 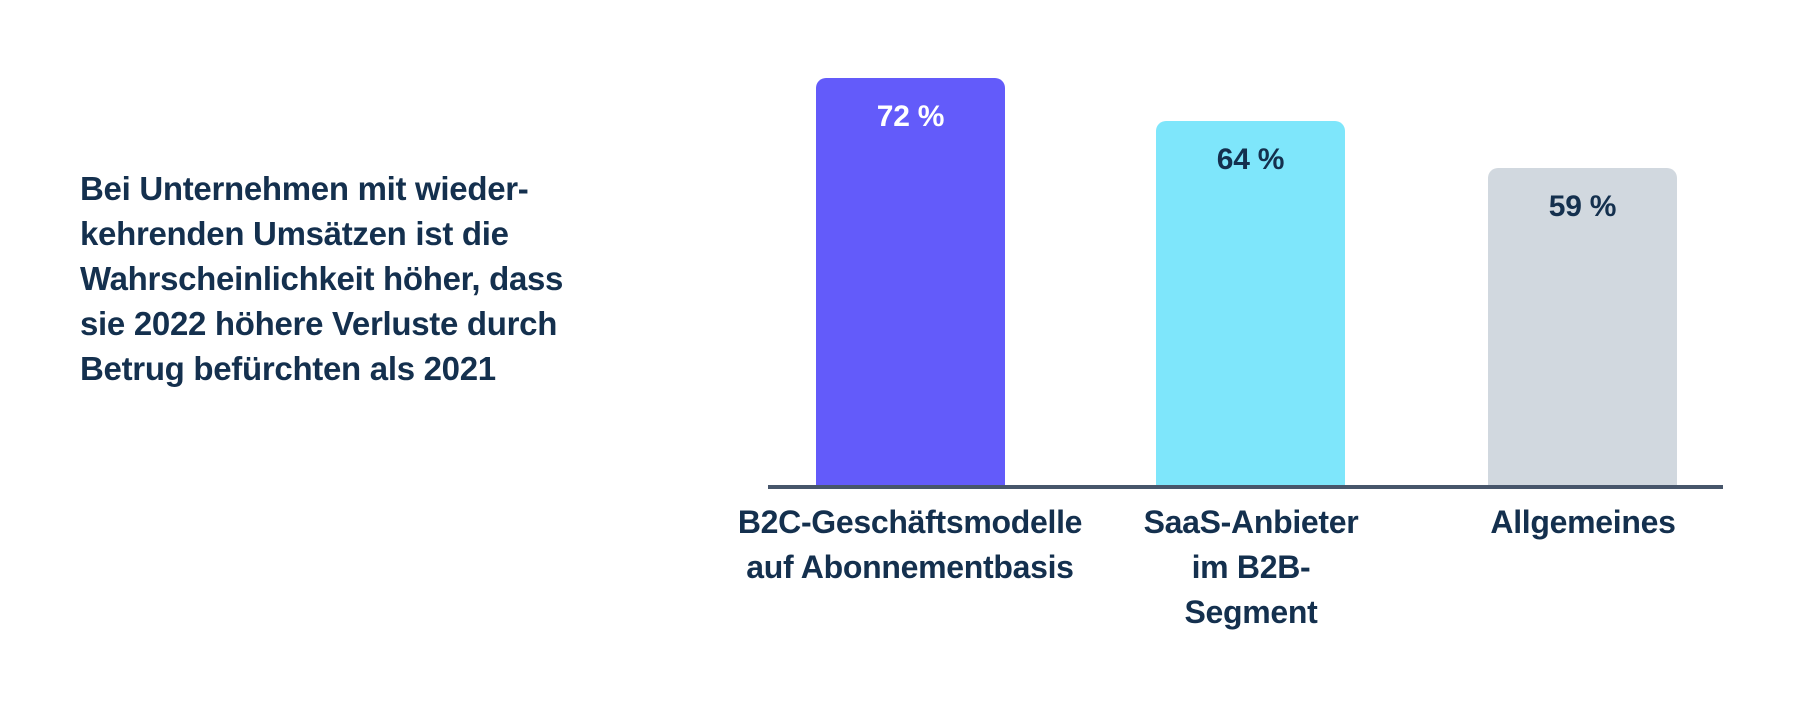 I want to click on category-label-saas-b2b: SaaS-Anbieter im B2B- Segment, so click(x=1251, y=567).